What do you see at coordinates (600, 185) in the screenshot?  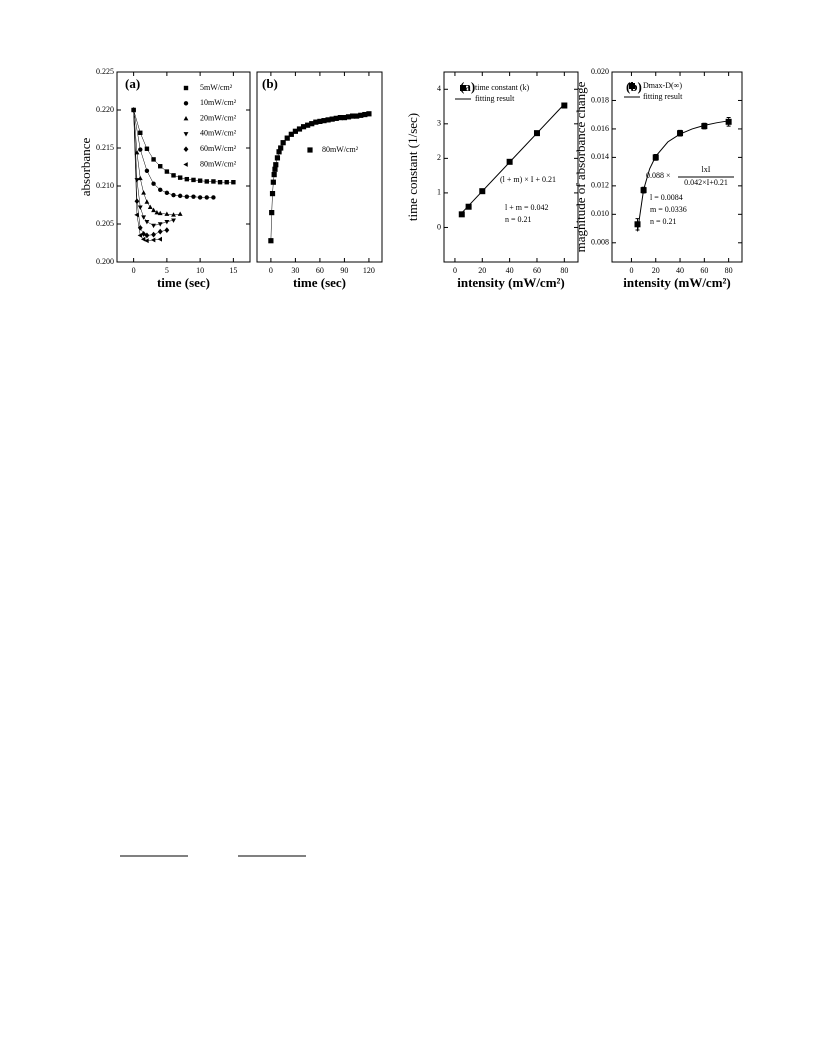 I see `y-tick-label: 0.012` at bounding box center [600, 185].